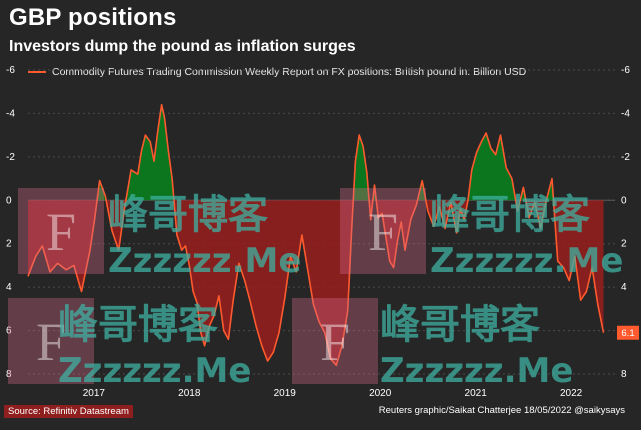 This screenshot has width=641, height=430. Describe the element at coordinates (624, 244) in the screenshot. I see `y-tick-label-right: 2` at that location.